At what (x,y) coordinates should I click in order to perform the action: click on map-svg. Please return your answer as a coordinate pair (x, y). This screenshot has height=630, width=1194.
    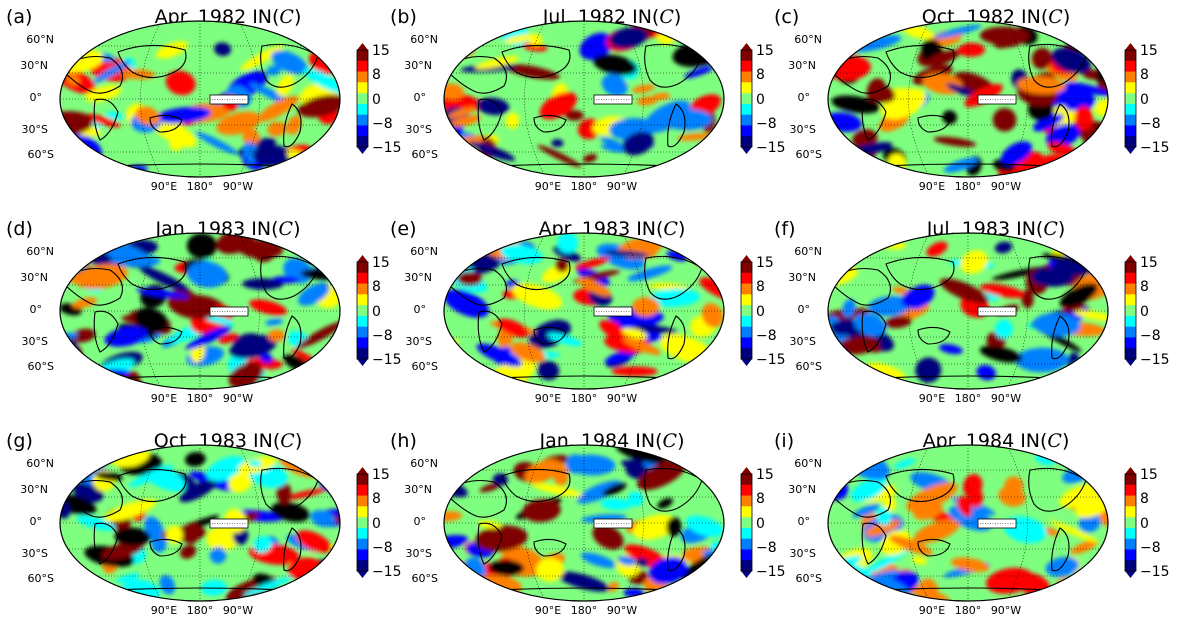
    Looking at the image, I should click on (982, 99).